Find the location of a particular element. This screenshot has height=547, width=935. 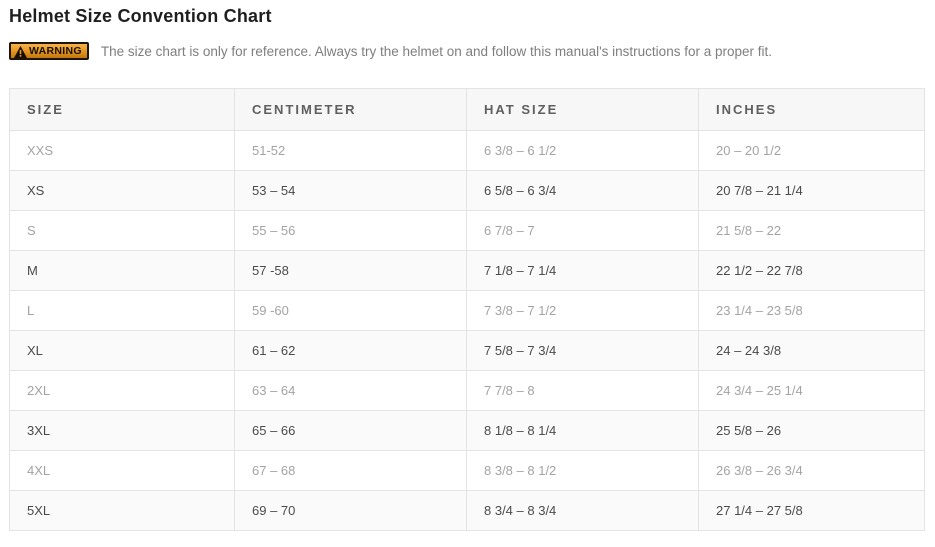

warning-badge: WARNING is located at coordinates (49, 51).